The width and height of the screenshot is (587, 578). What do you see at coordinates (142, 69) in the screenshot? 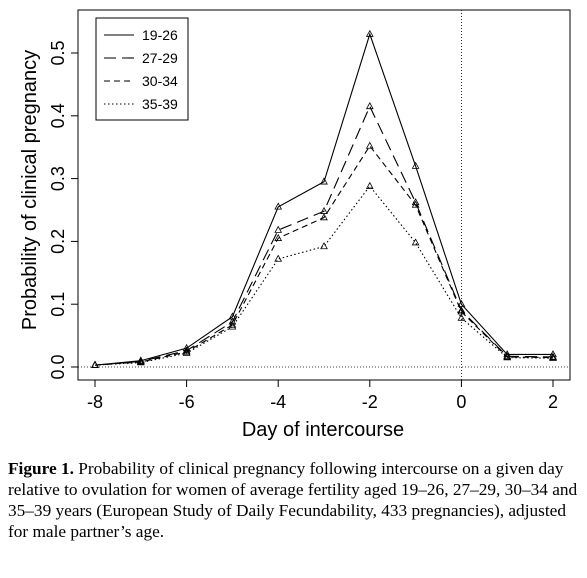
I see `legend: 19-26 27-29 30-34 35-39` at bounding box center [142, 69].